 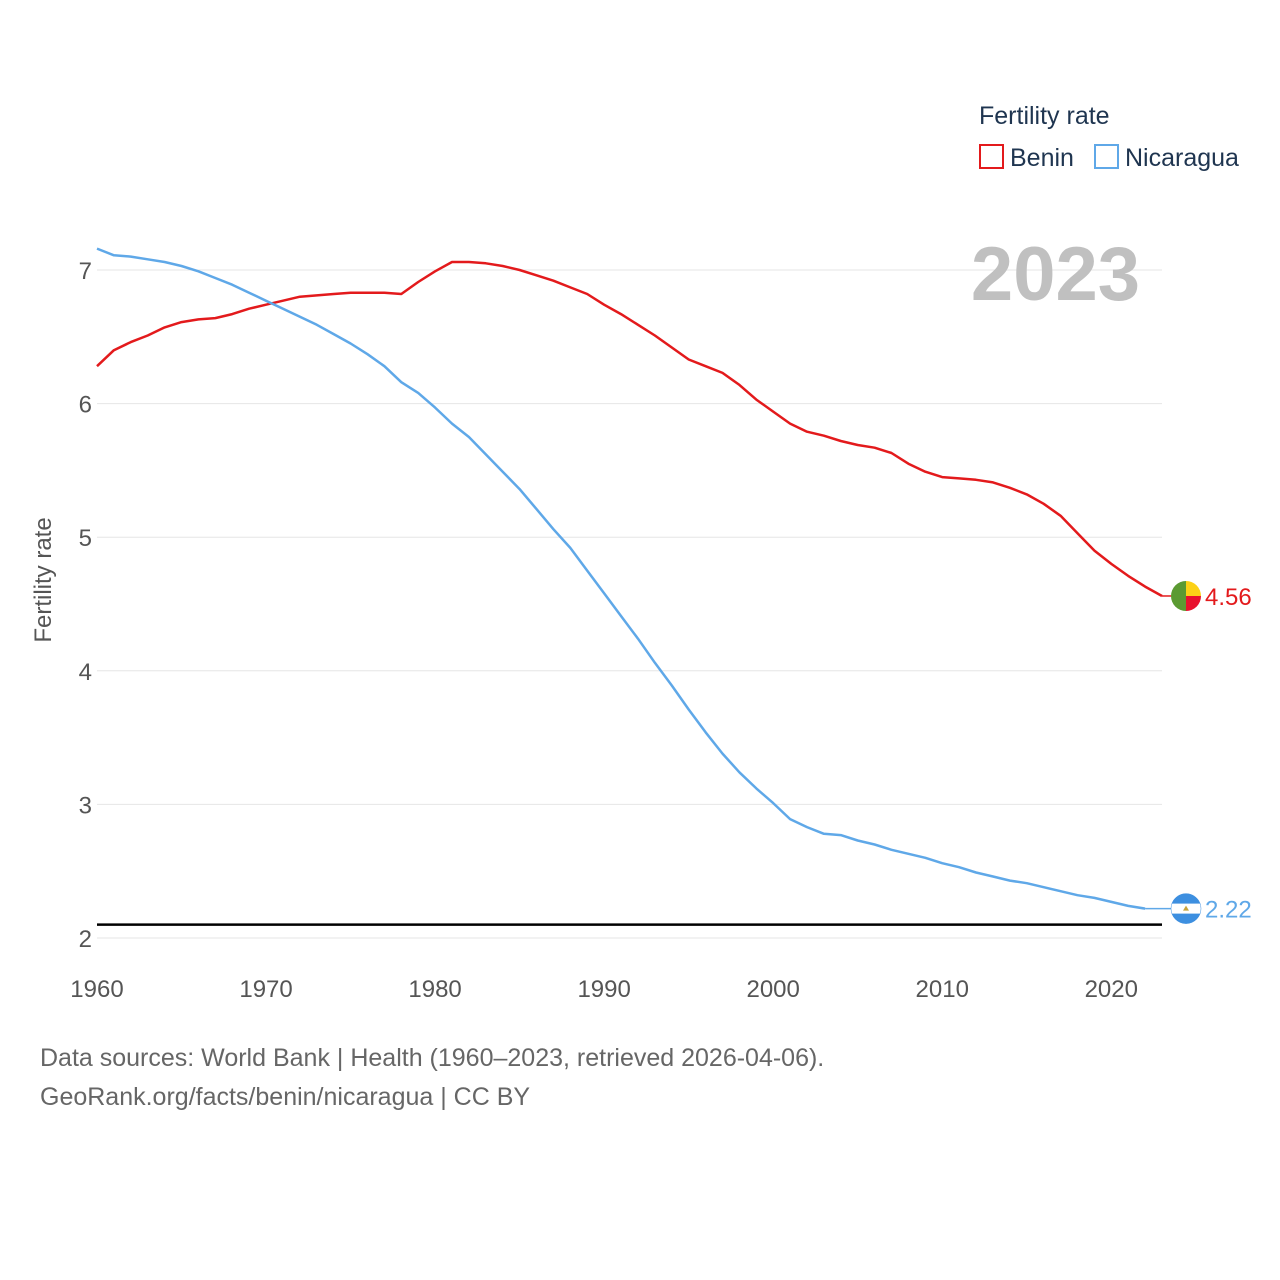 I want to click on x-tick-label: 2000, so click(x=772, y=989).